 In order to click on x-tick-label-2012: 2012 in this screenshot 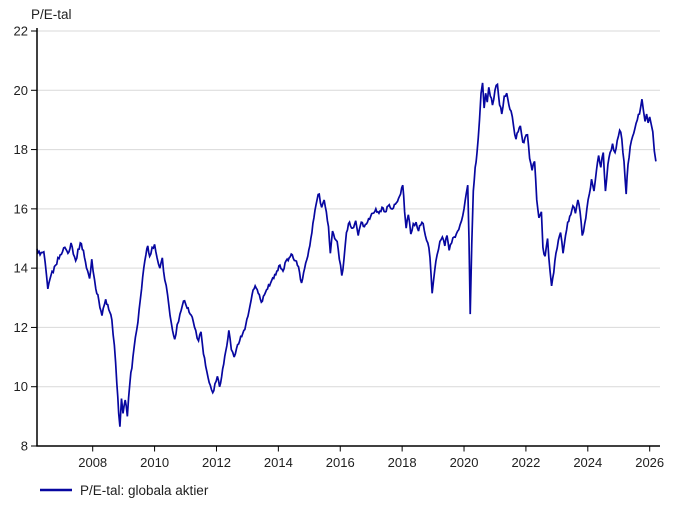, I will do `click(216, 462)`.